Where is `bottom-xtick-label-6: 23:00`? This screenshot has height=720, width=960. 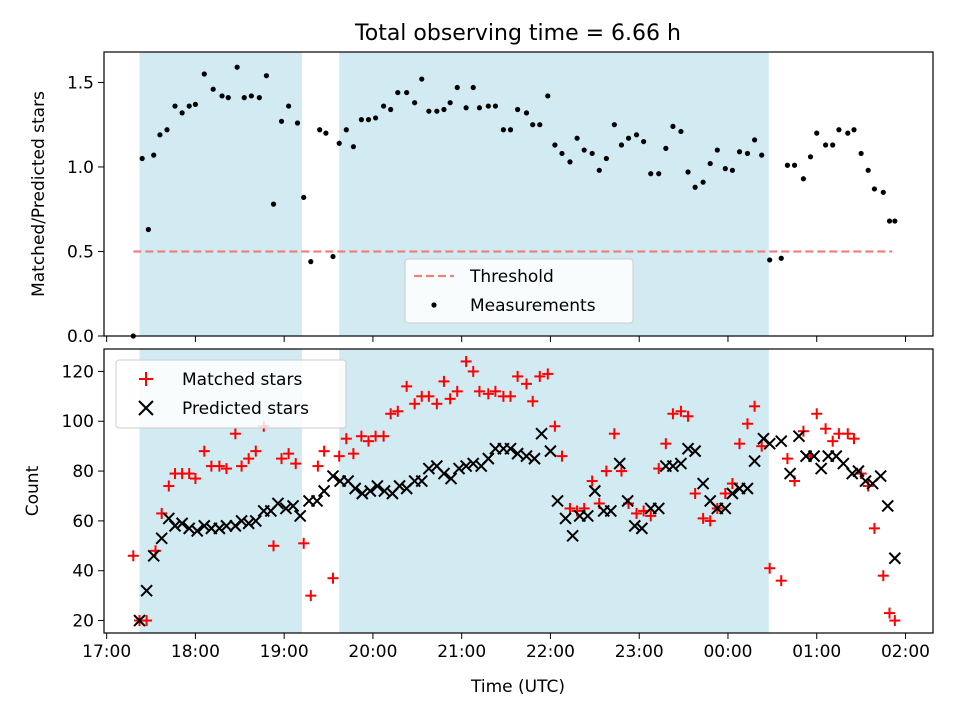 bottom-xtick-label-6: 23:00 is located at coordinates (639, 652).